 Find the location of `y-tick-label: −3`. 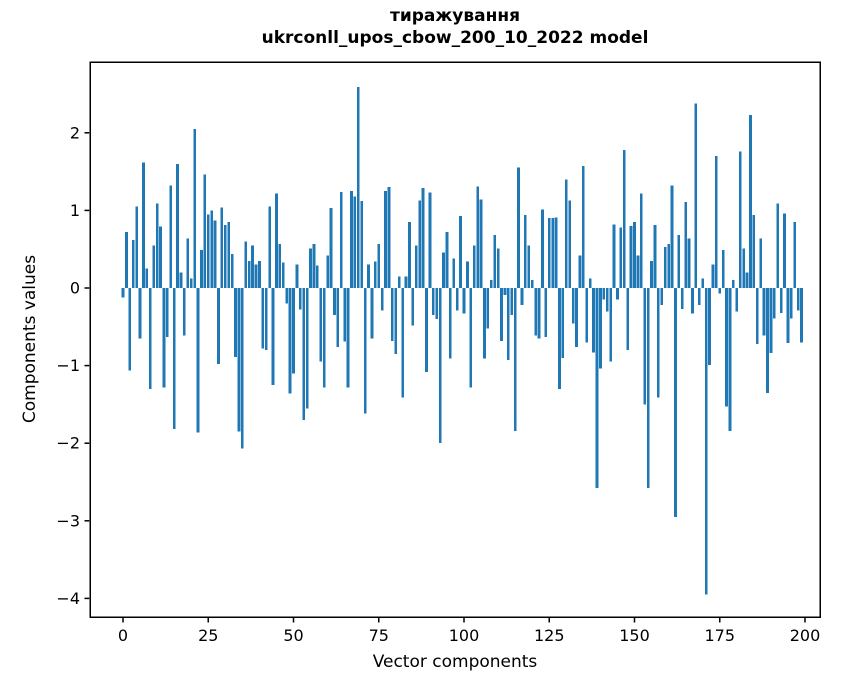

y-tick-label: −3 is located at coordinates (68, 520).